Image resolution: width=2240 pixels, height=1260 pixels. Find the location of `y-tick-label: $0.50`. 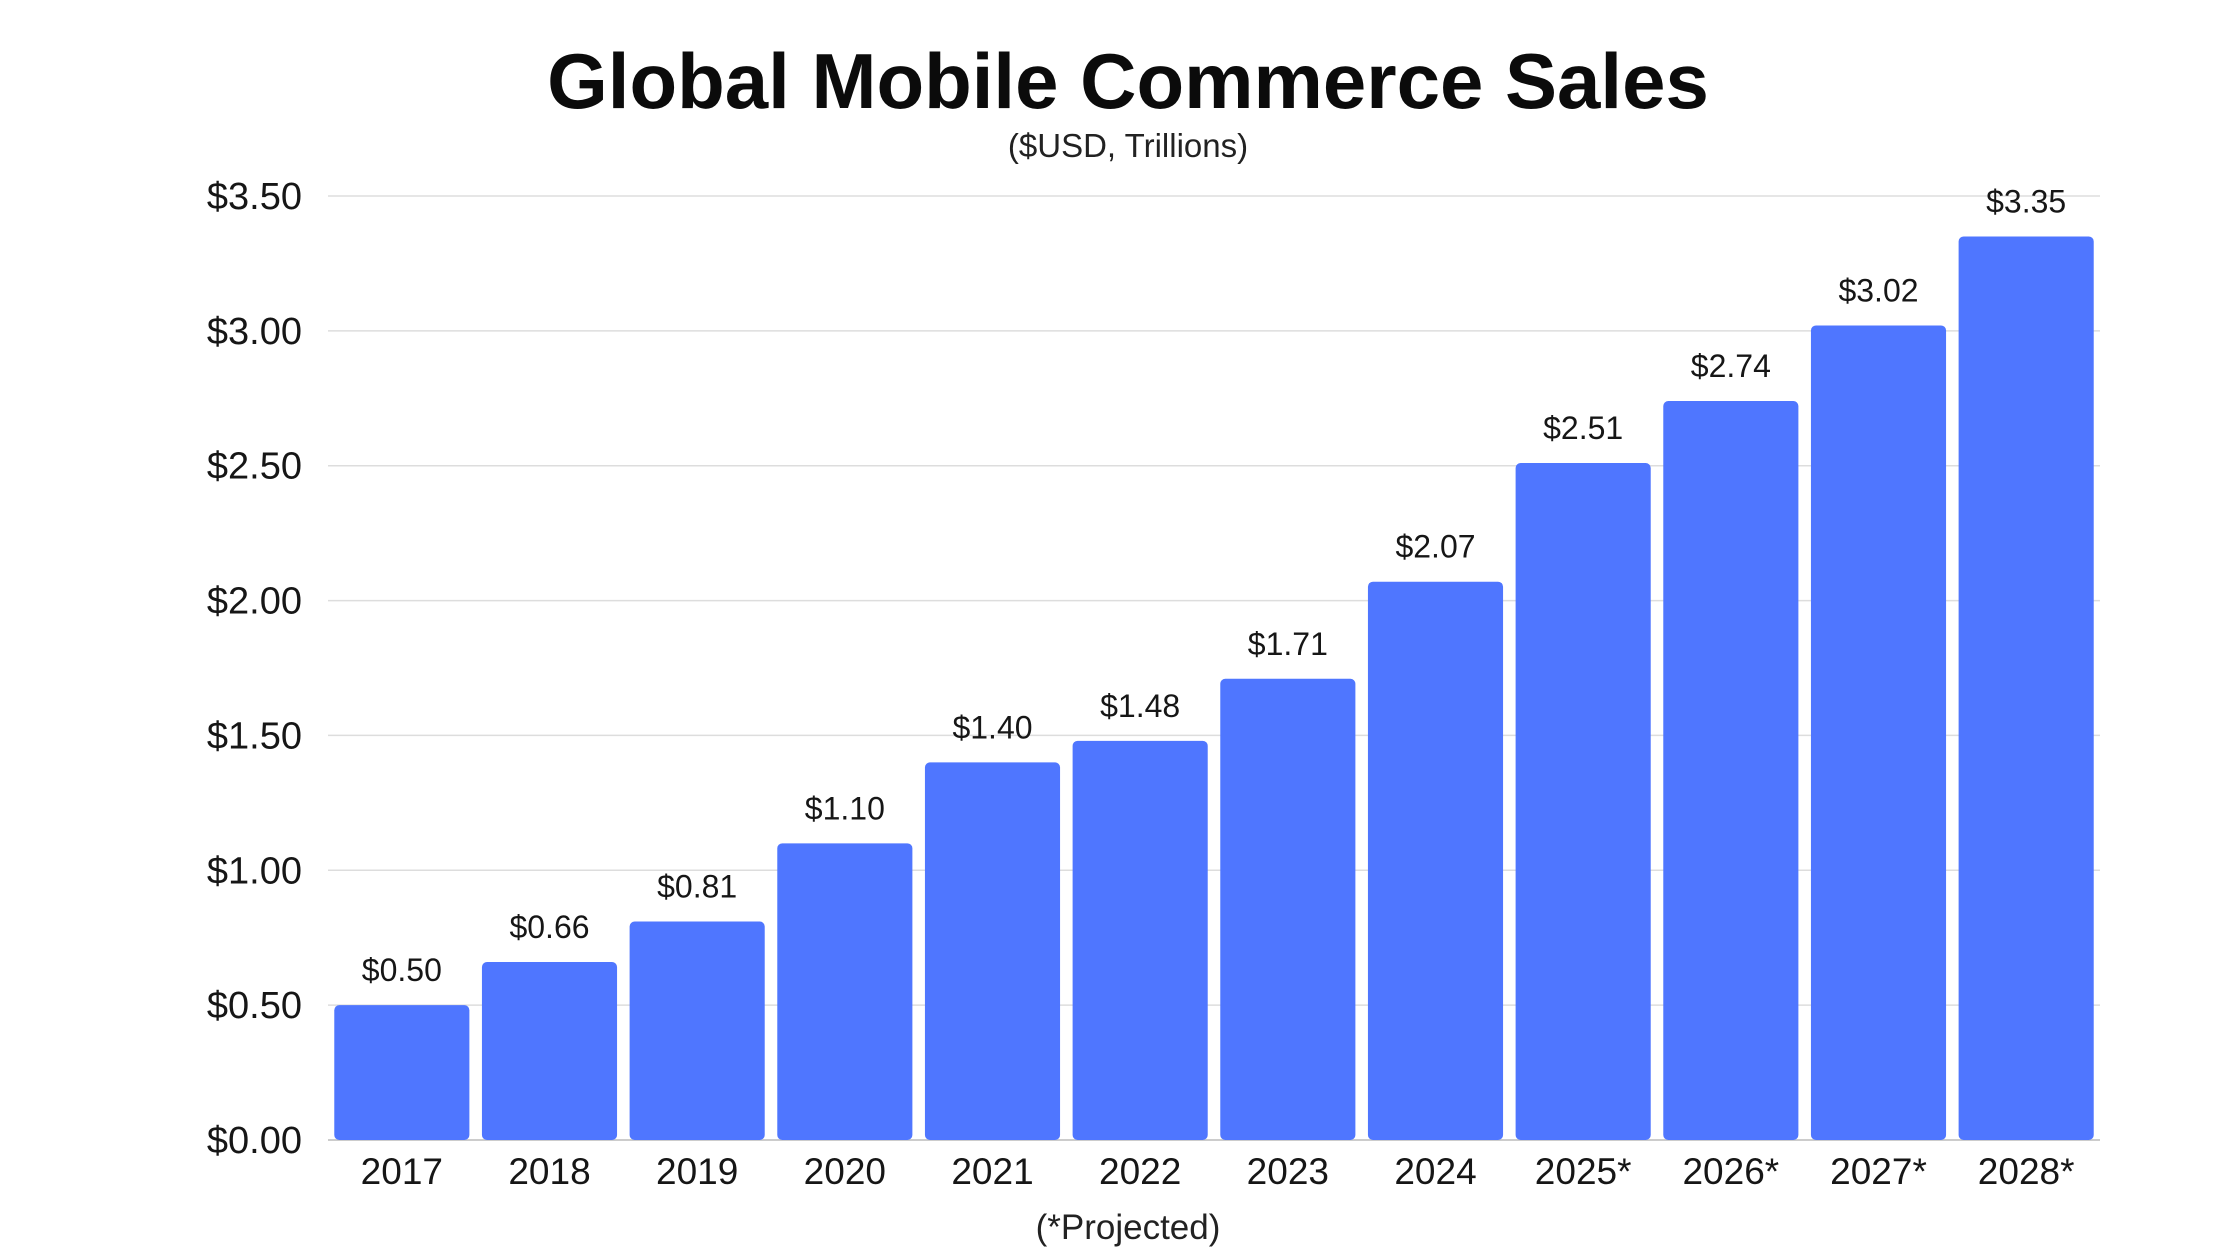

y-tick-label: $0.50 is located at coordinates (254, 1006).